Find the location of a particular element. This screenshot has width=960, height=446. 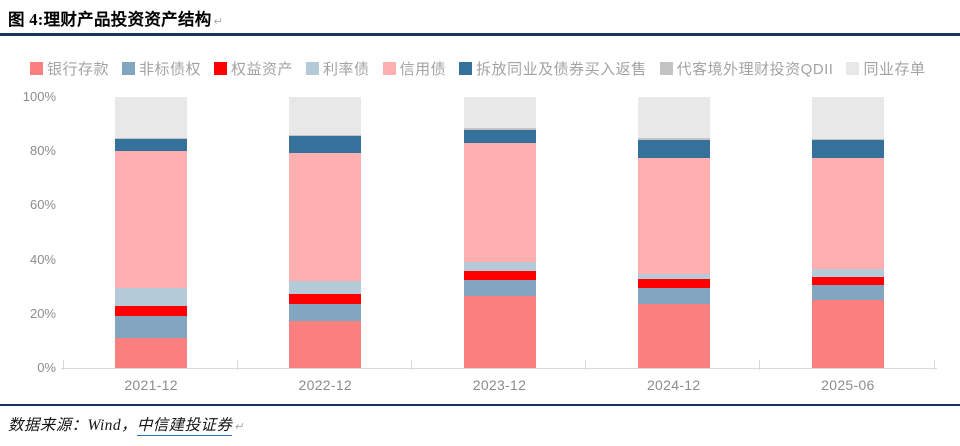

y-axis-tick-label: 100% is located at coordinates (39, 96).